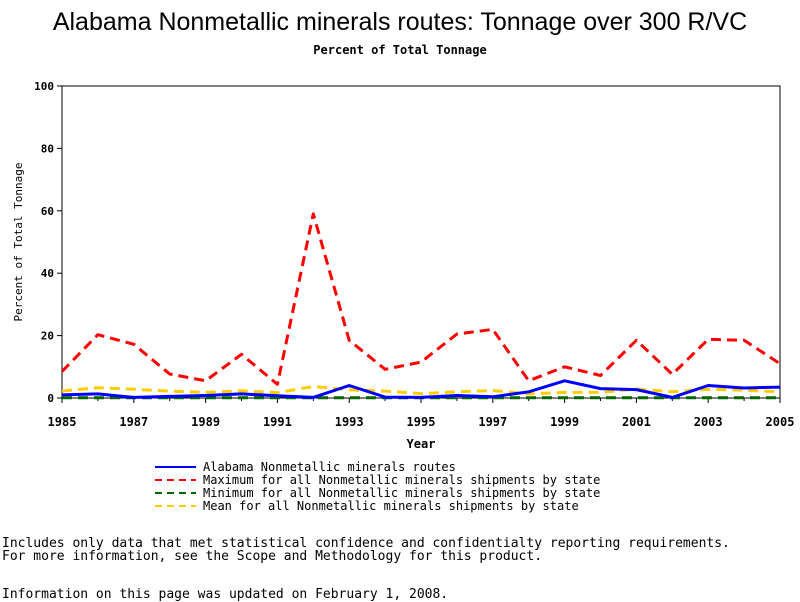 Image resolution: width=800 pixels, height=602 pixels. I want to click on y-tick-label: 0, so click(50, 398).